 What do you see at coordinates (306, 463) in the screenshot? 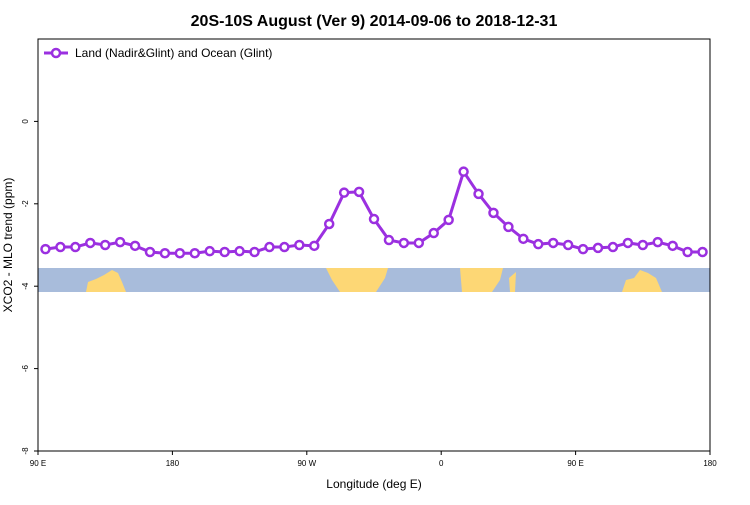
I see `x-tick-label: 90 W` at bounding box center [306, 463].